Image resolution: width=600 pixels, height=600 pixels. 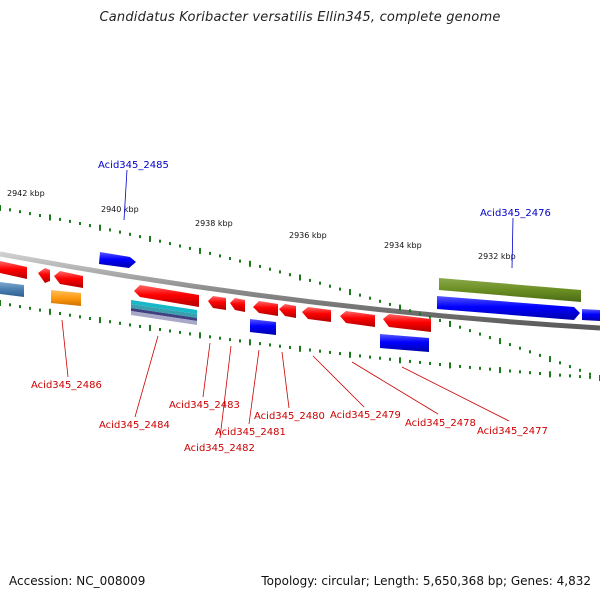 What do you see at coordinates (133, 165) in the screenshot?
I see `gene-label-2485: Acid345_2485` at bounding box center [133, 165].